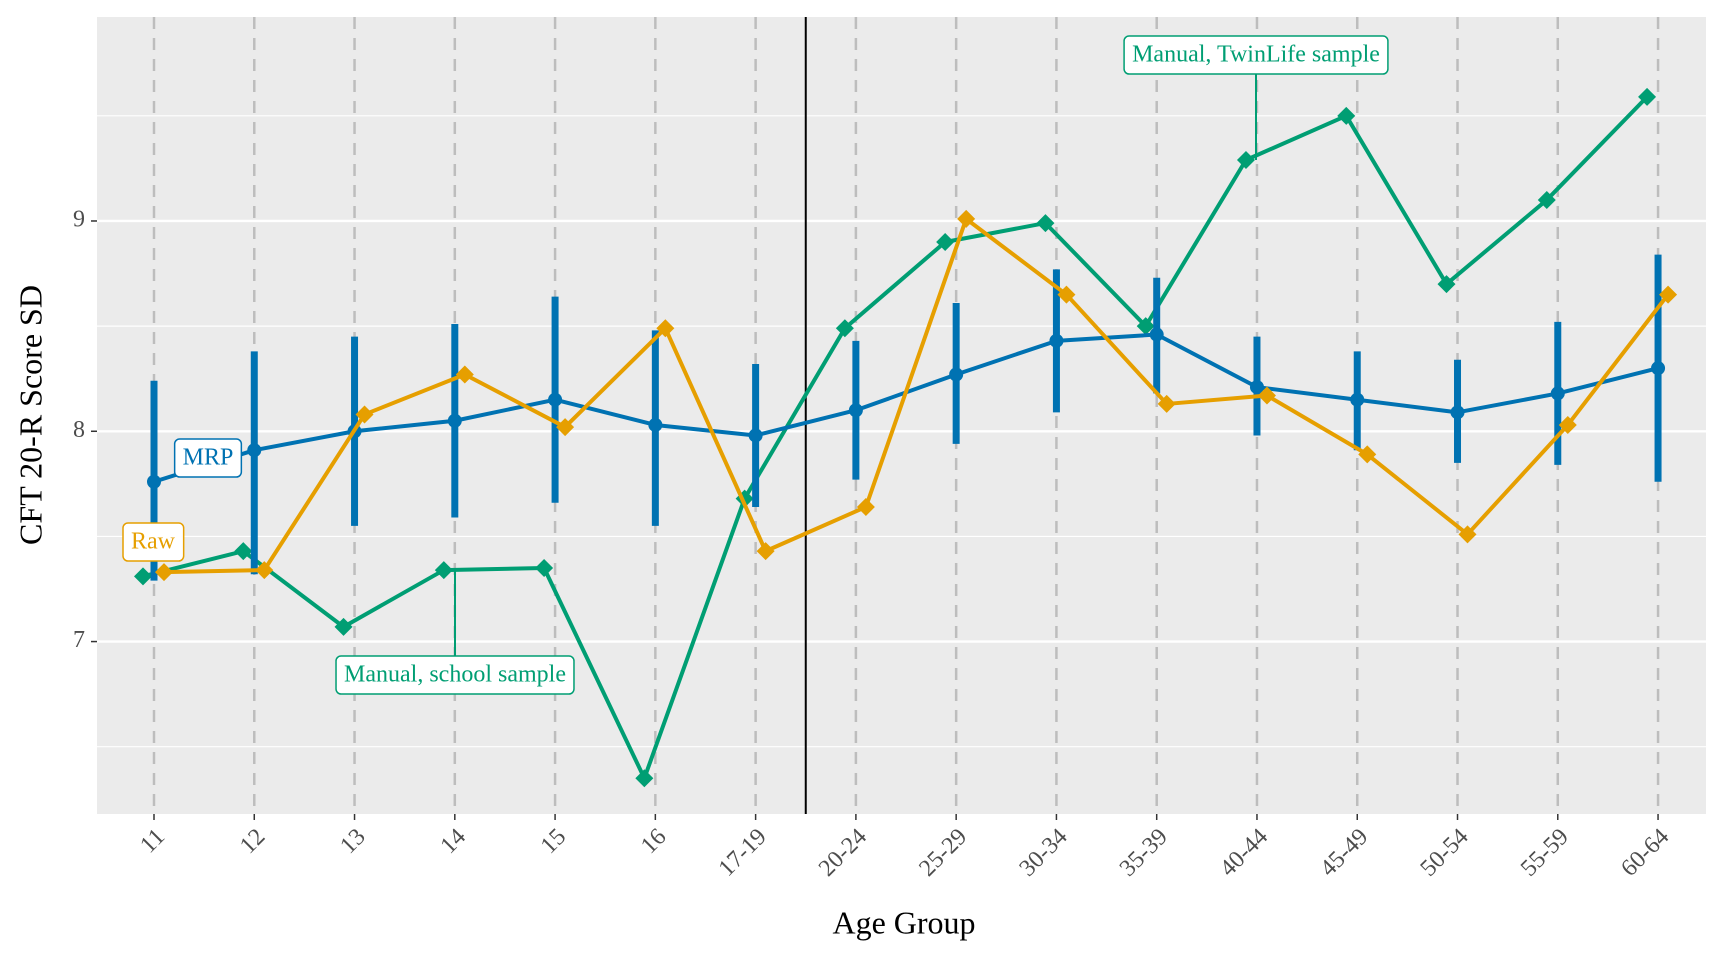 The image size is (1728, 960). I want to click on label-text: Raw, so click(153, 542).